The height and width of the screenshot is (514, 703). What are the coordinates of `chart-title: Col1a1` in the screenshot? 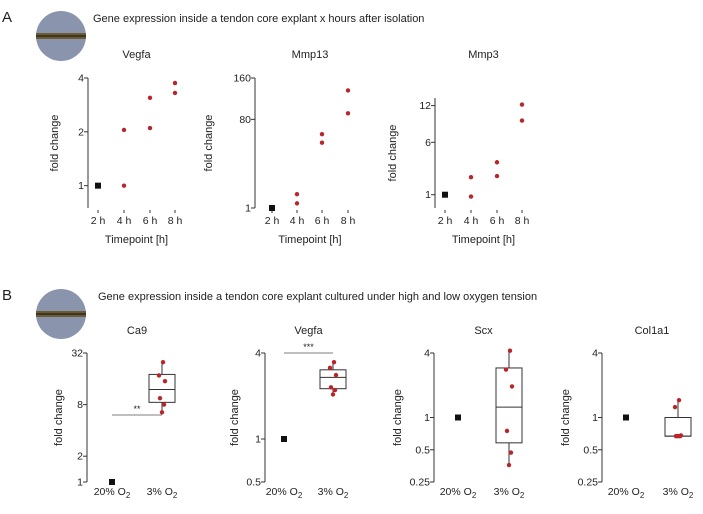 It's located at (652, 331).